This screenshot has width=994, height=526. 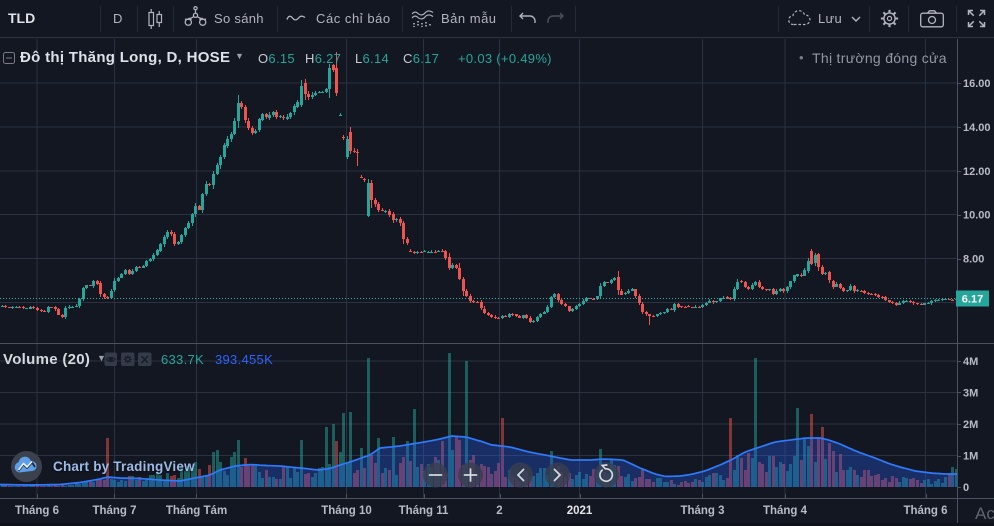 I want to click on svg-text: Tháng Tám, so click(x=196, y=511).